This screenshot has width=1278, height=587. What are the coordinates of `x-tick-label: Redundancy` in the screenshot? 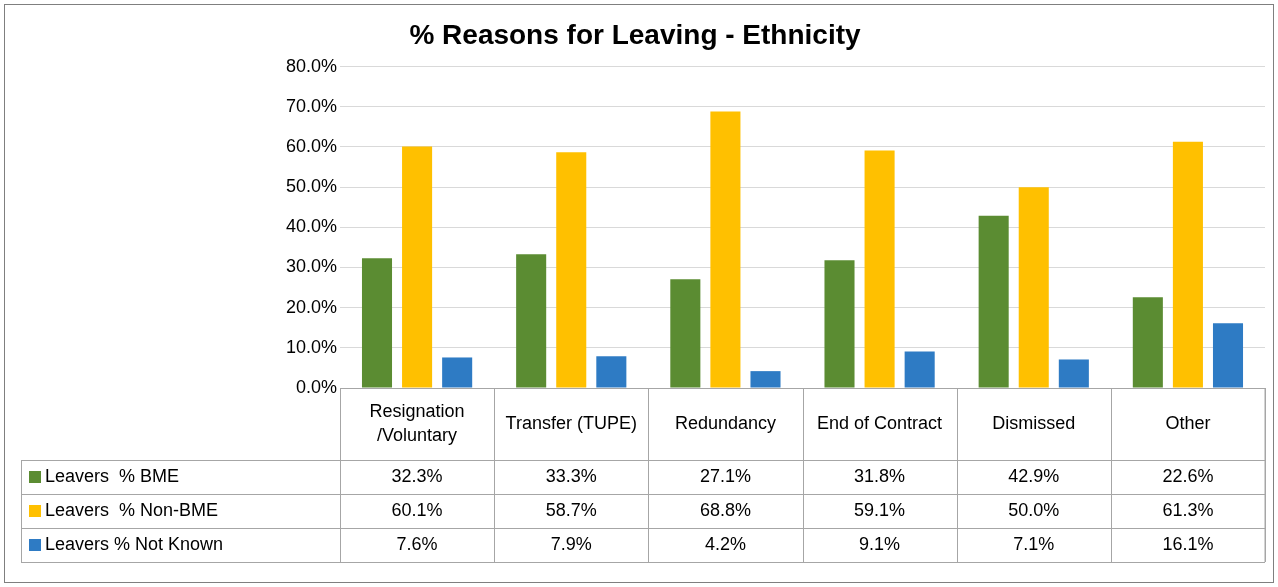 It's located at (725, 422).